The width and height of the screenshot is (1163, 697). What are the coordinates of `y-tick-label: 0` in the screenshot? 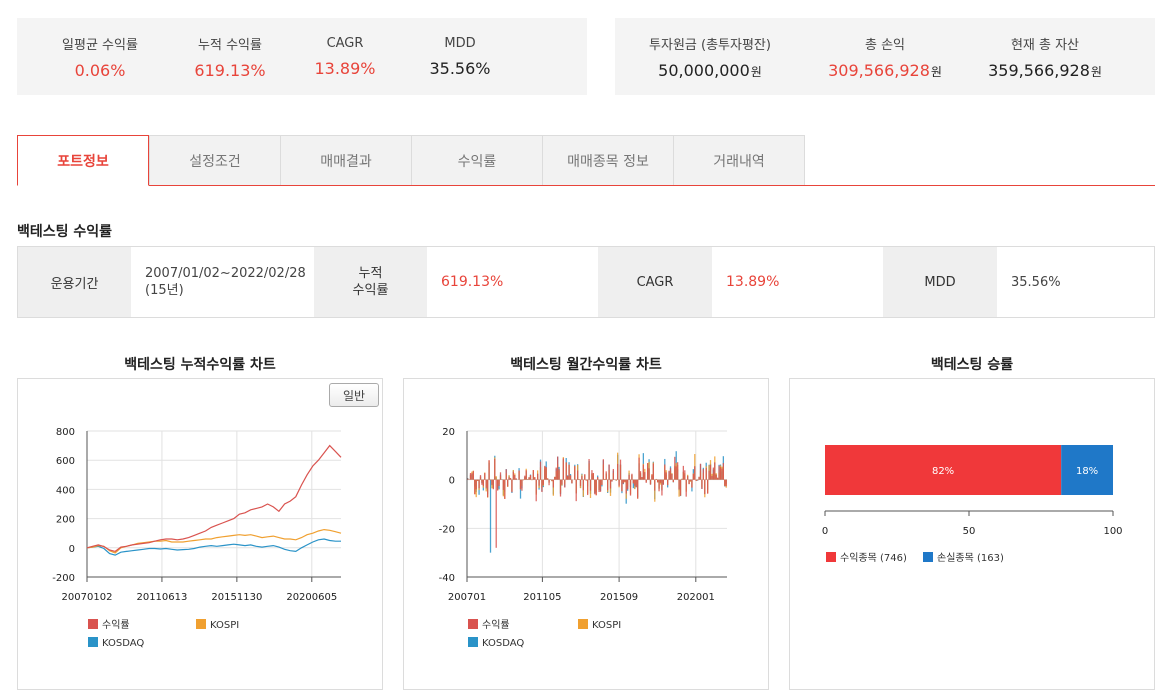 It's located at (452, 481).